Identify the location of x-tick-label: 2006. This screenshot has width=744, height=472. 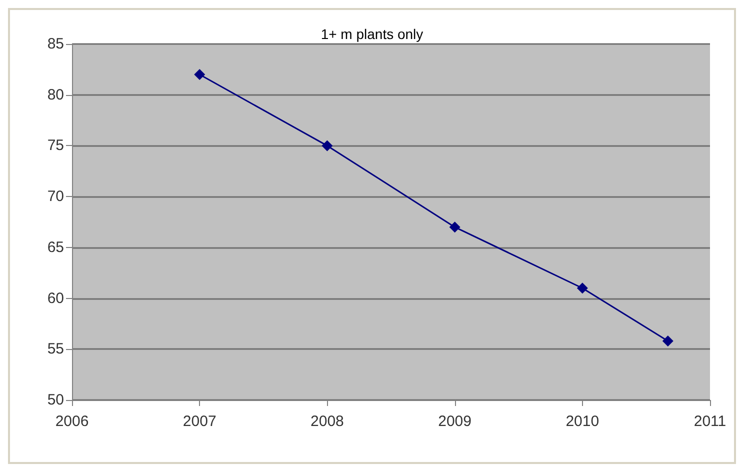
(72, 421).